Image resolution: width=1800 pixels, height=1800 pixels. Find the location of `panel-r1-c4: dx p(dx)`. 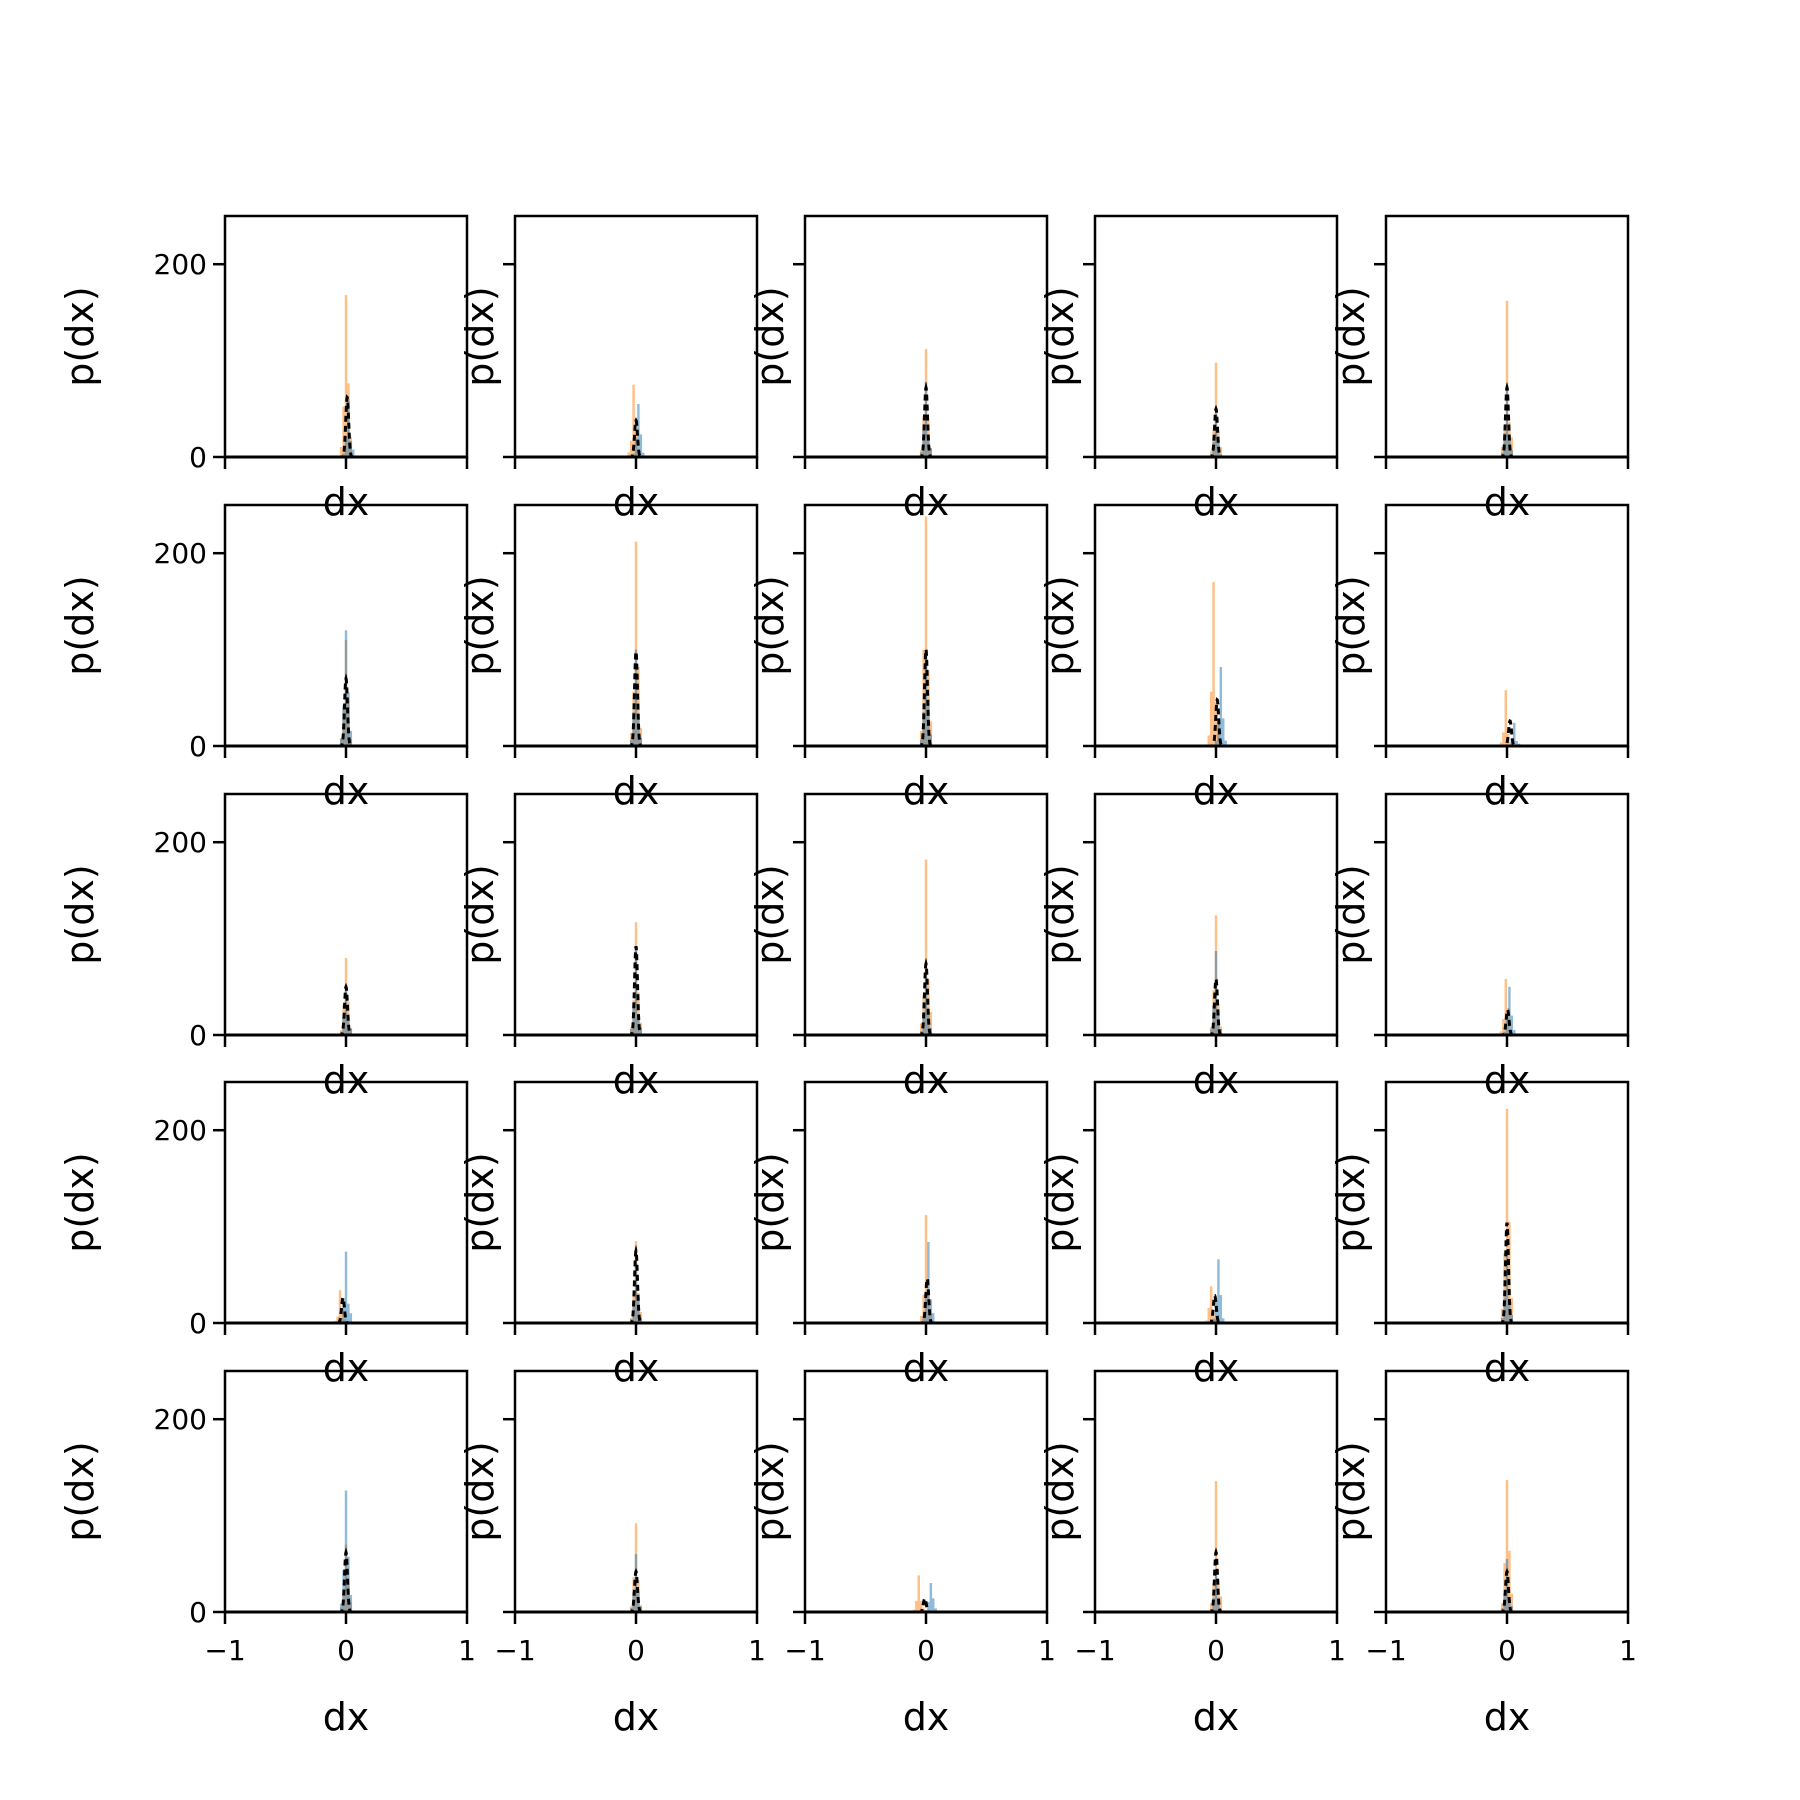

panel-r1-c4: dx p(dx) is located at coordinates (1479, 658).